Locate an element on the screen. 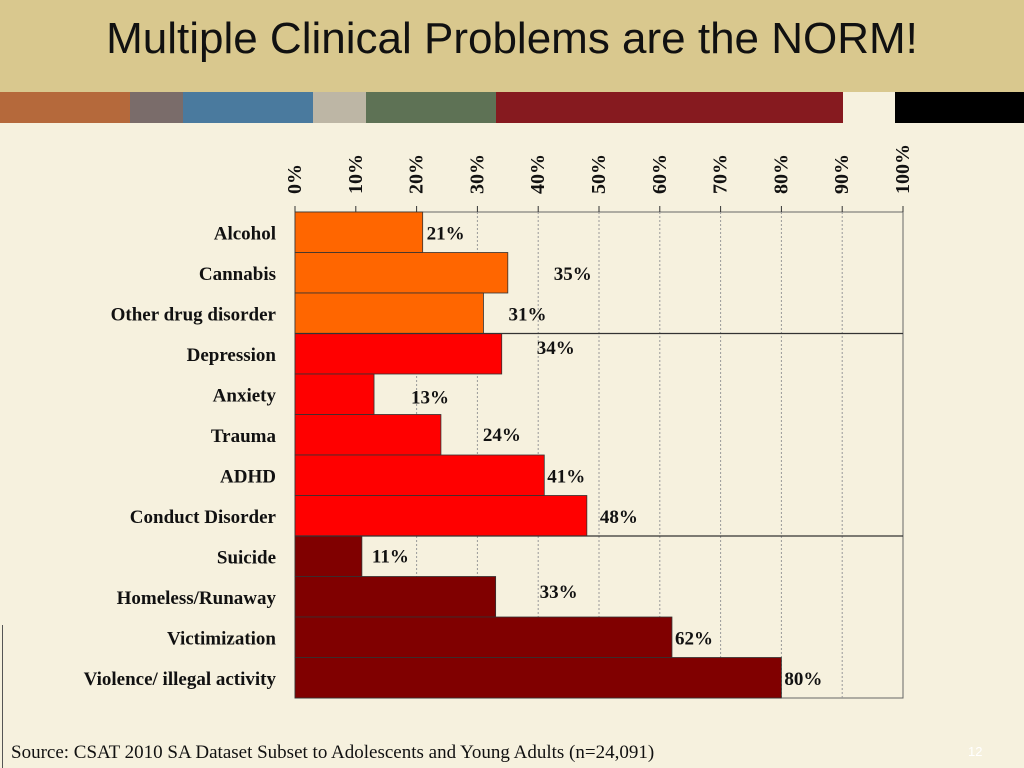  slide-edge-line is located at coordinates (2, 696).